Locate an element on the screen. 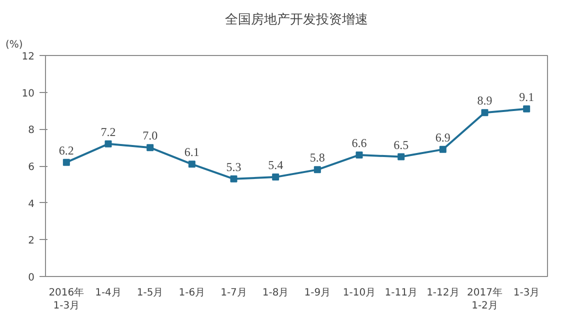 Image resolution: width=567 pixels, height=326 pixels. data-label: 5.4 is located at coordinates (276, 165).